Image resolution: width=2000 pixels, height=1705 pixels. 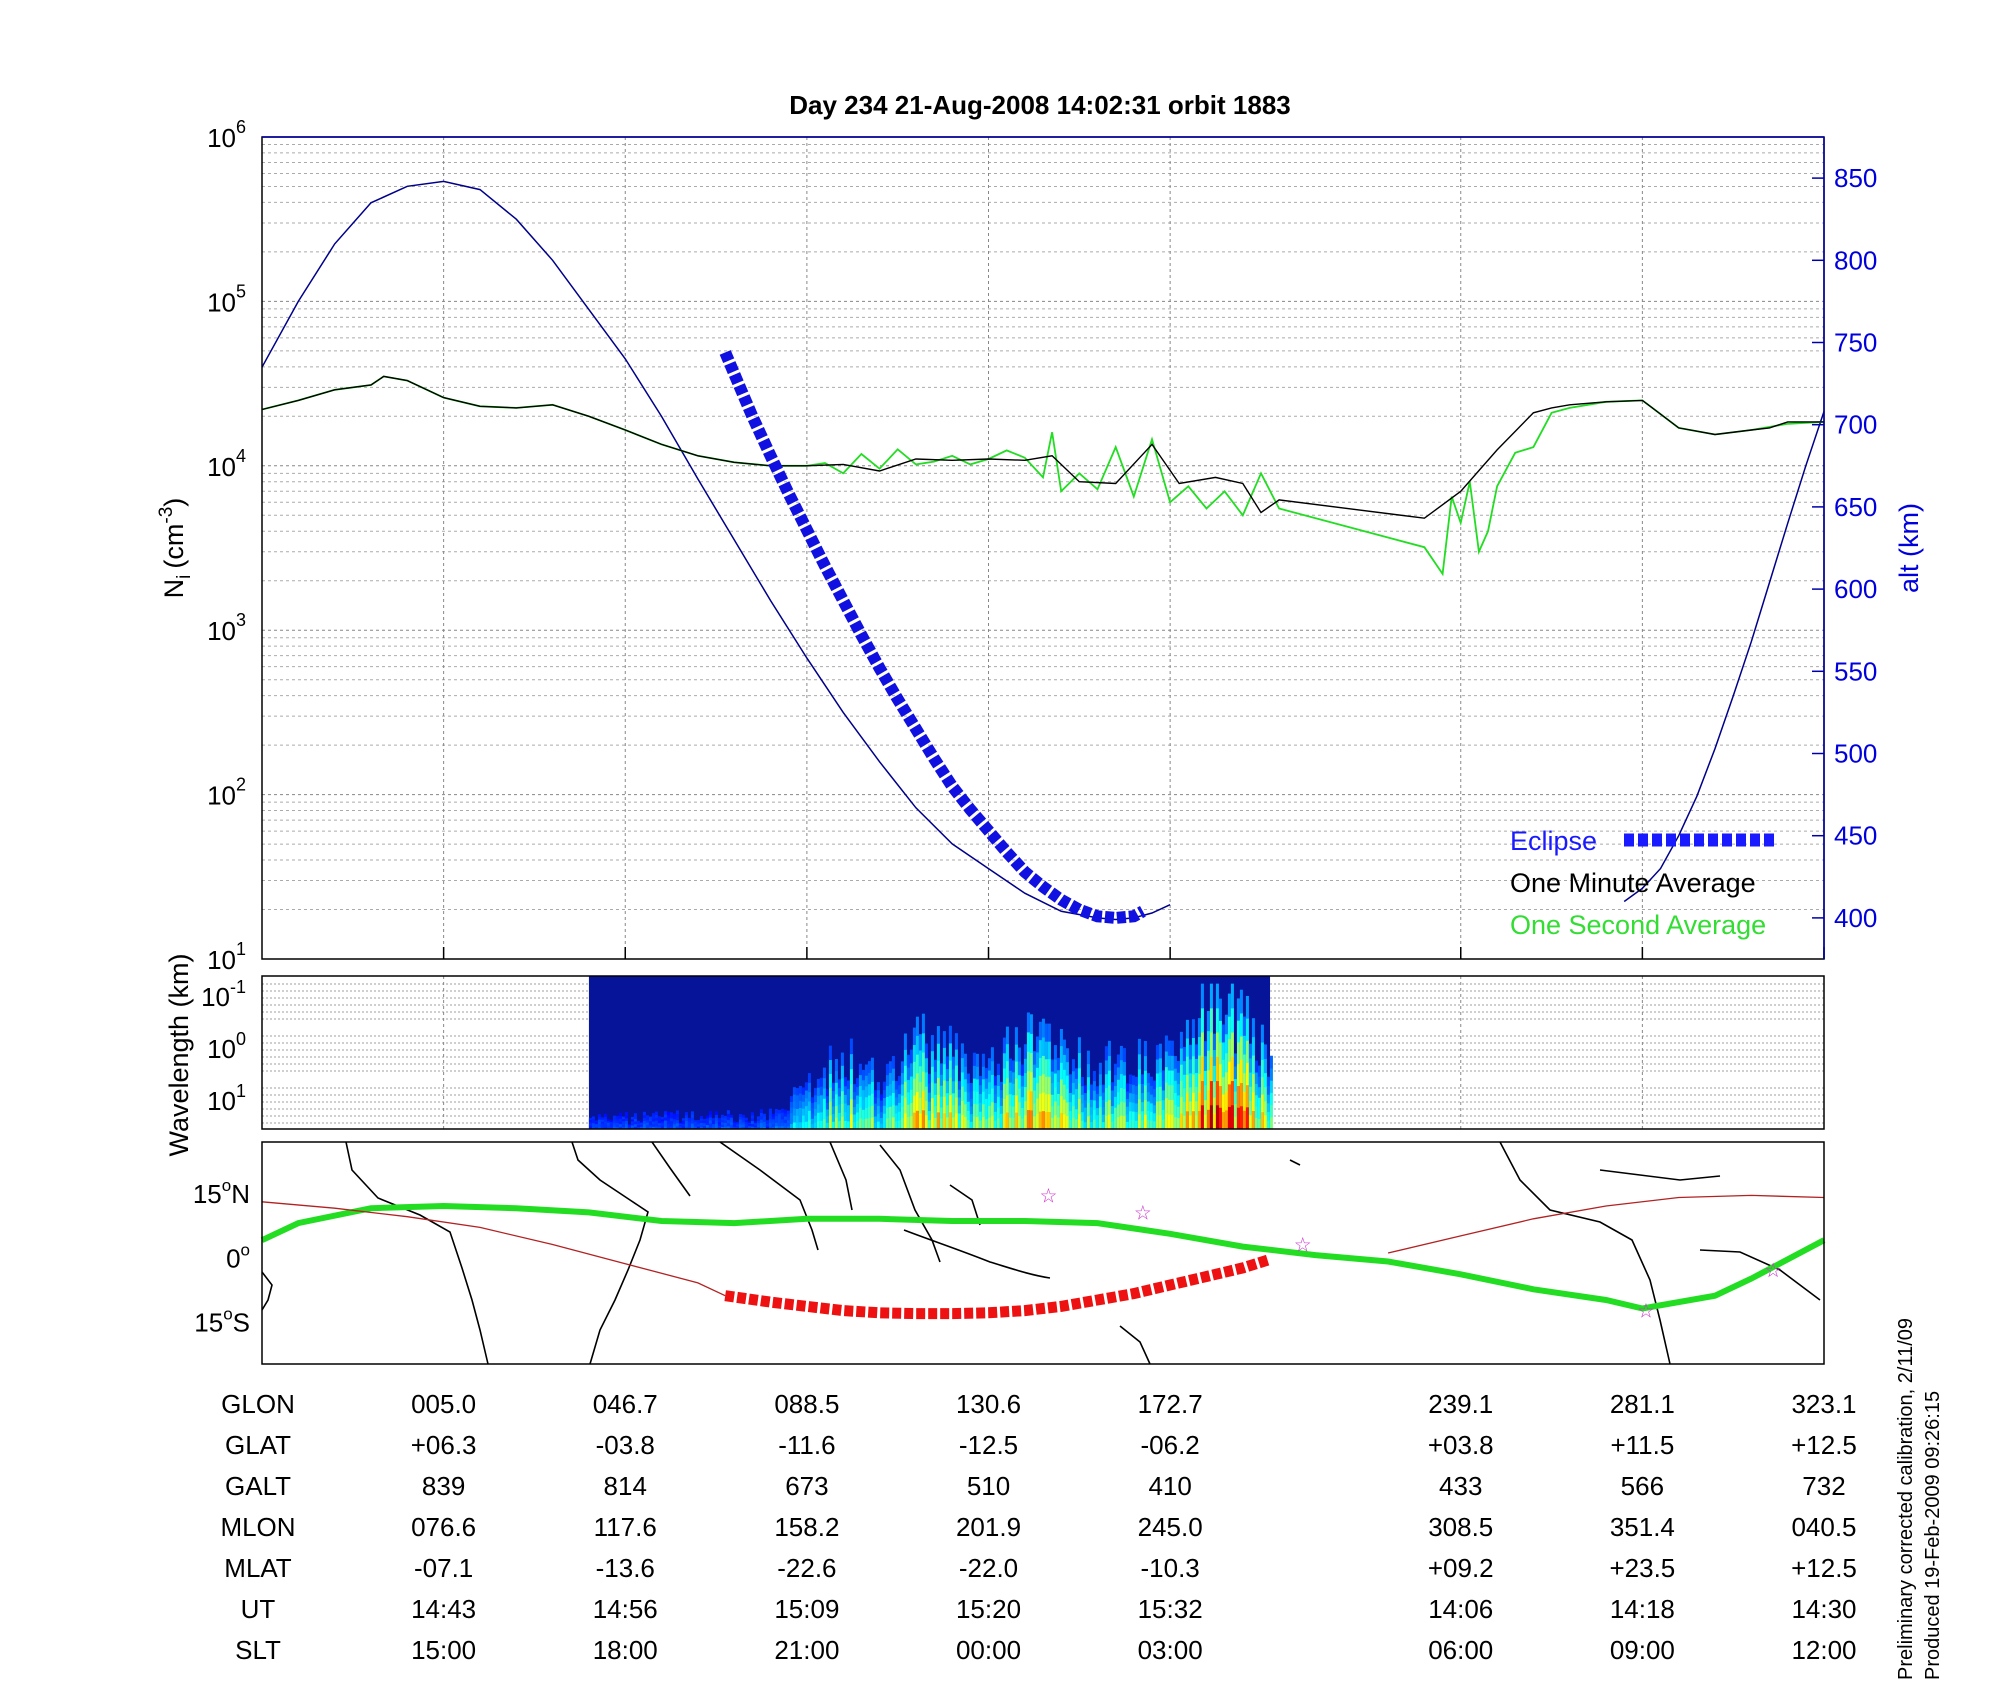 What do you see at coordinates (443, 1404) in the screenshot?
I see `table-cell: 005.0` at bounding box center [443, 1404].